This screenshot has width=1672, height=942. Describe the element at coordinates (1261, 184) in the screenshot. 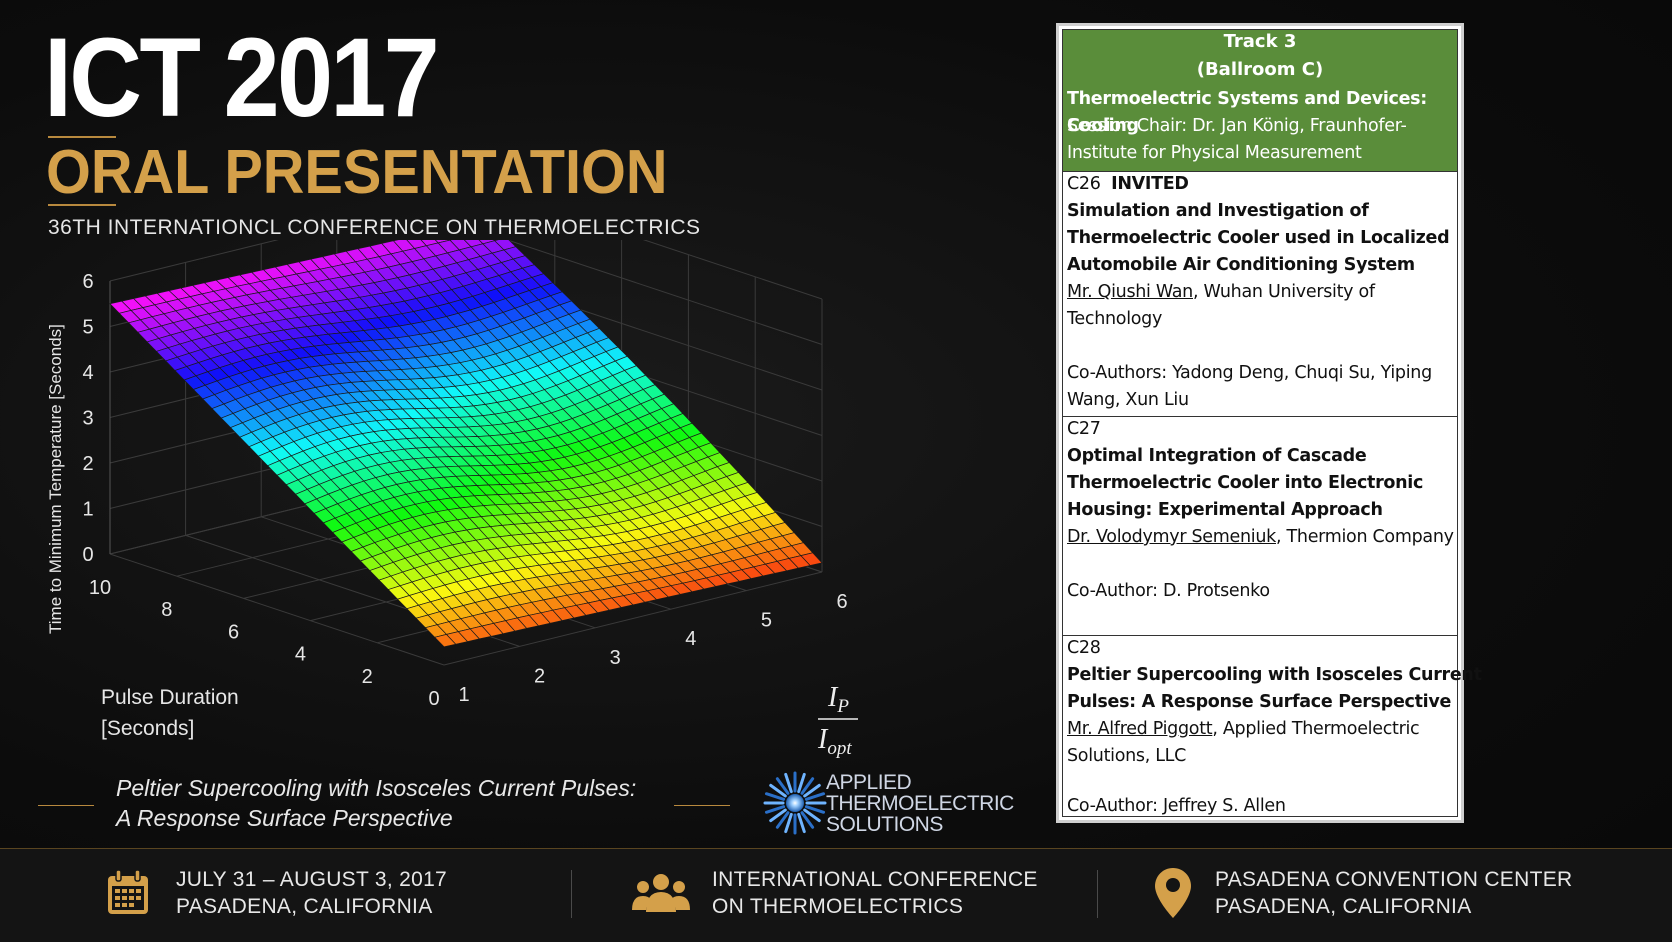

I see `paper-code-line: C26 INVITED` at that location.